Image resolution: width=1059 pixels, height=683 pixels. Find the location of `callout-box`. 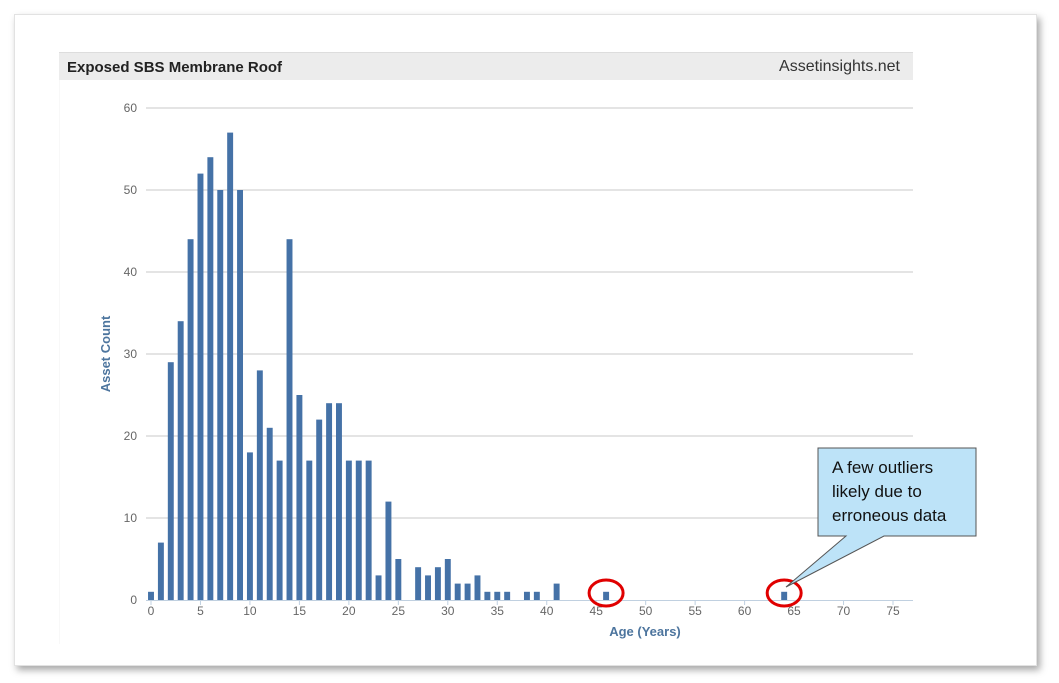

callout-box is located at coordinates (881, 517).